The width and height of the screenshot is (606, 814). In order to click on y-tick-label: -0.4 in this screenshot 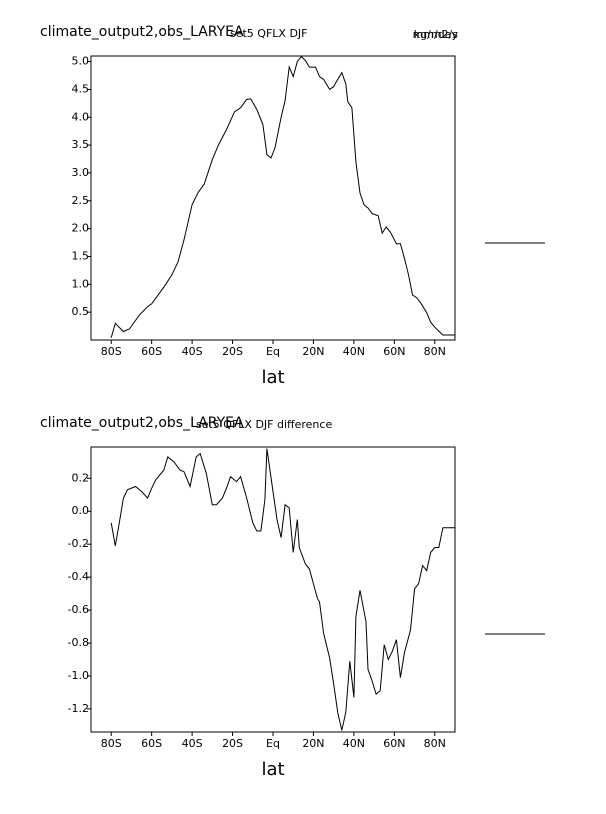, I will do `click(78, 576)`.